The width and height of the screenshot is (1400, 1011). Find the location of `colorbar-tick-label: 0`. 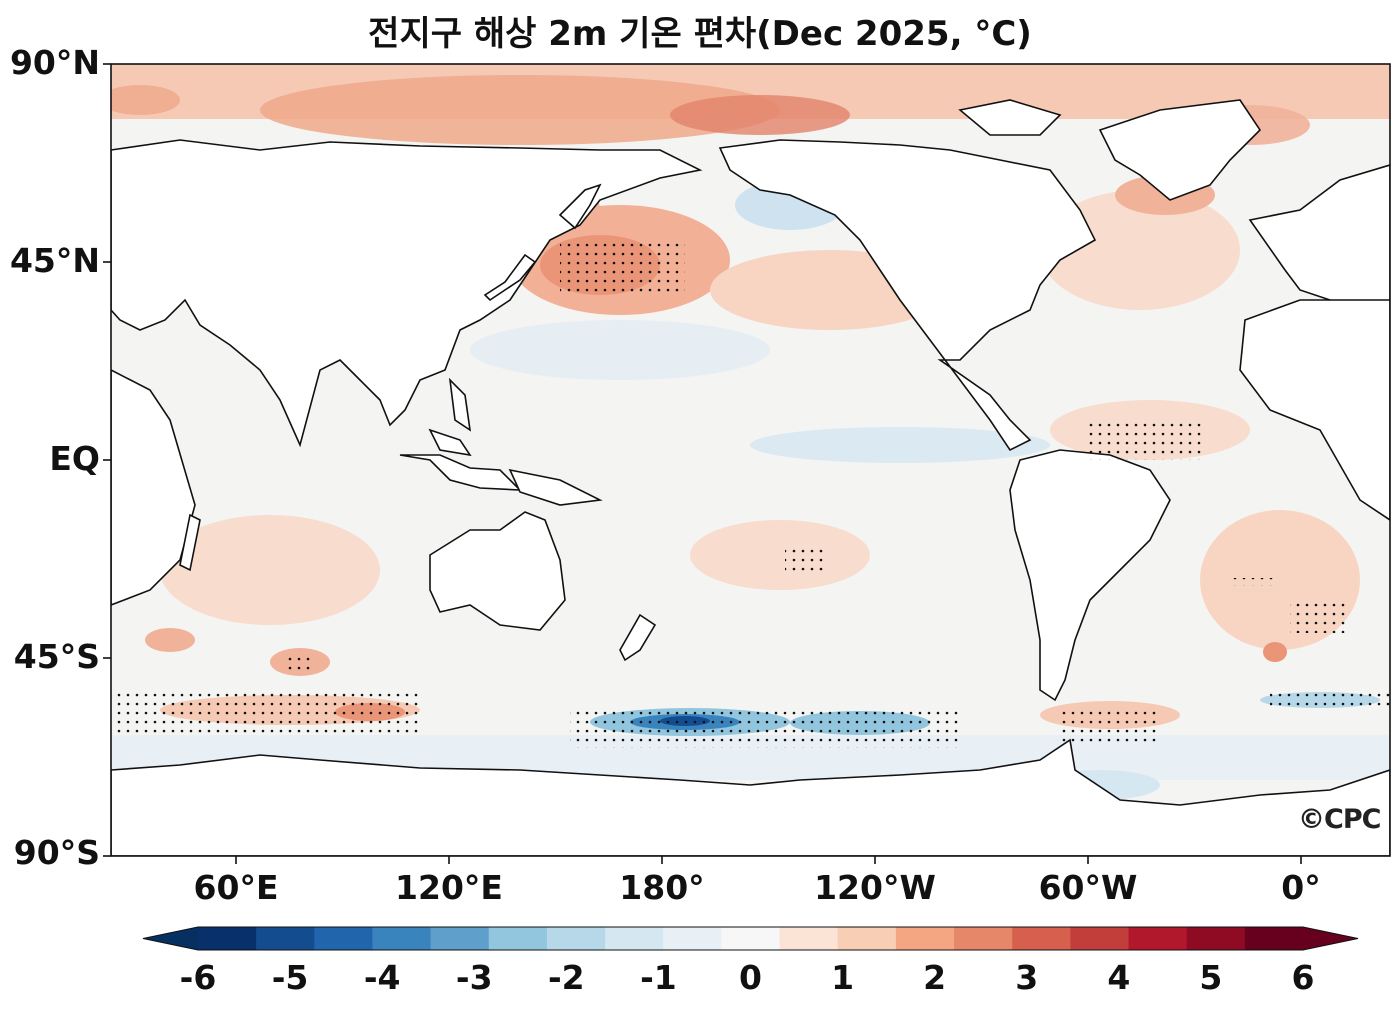

colorbar-tick-label: 0 is located at coordinates (750, 977).